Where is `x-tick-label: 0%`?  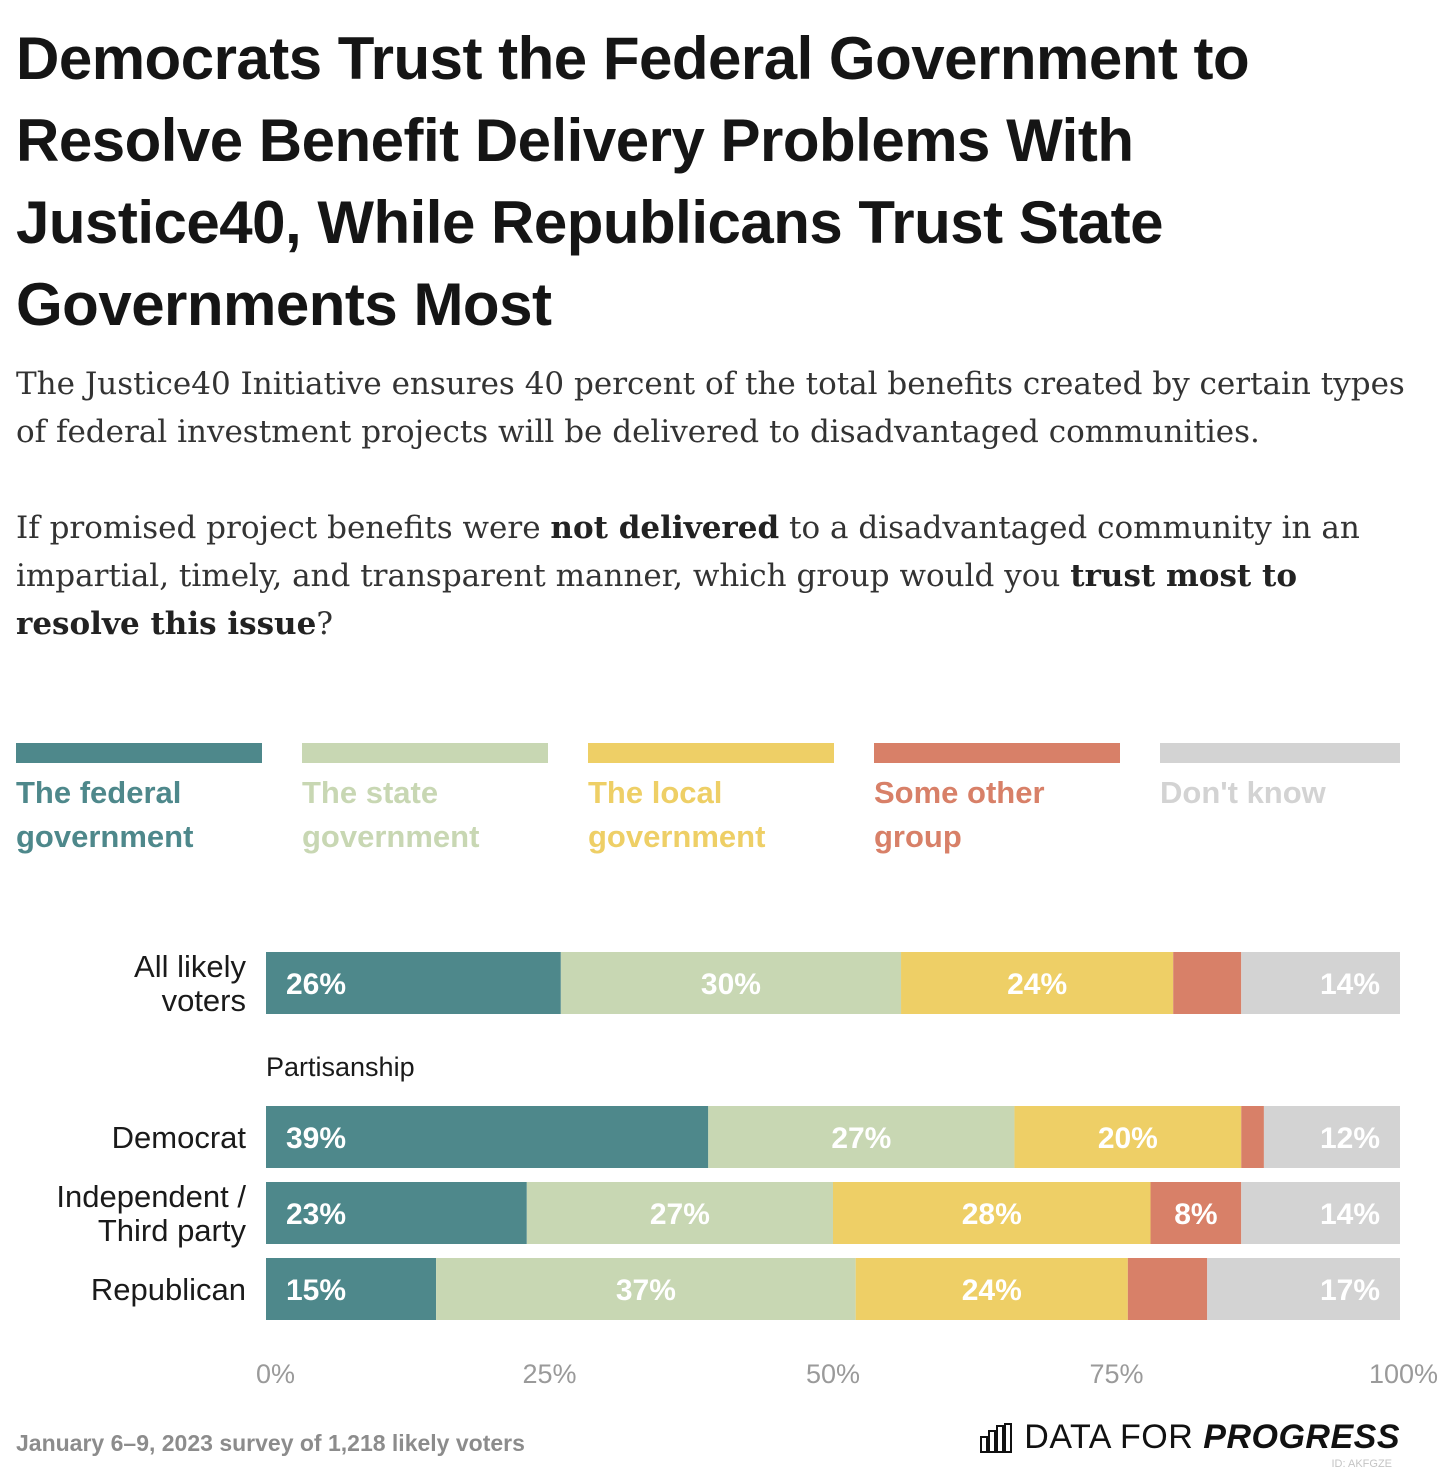
x-tick-label: 0% is located at coordinates (275, 1374).